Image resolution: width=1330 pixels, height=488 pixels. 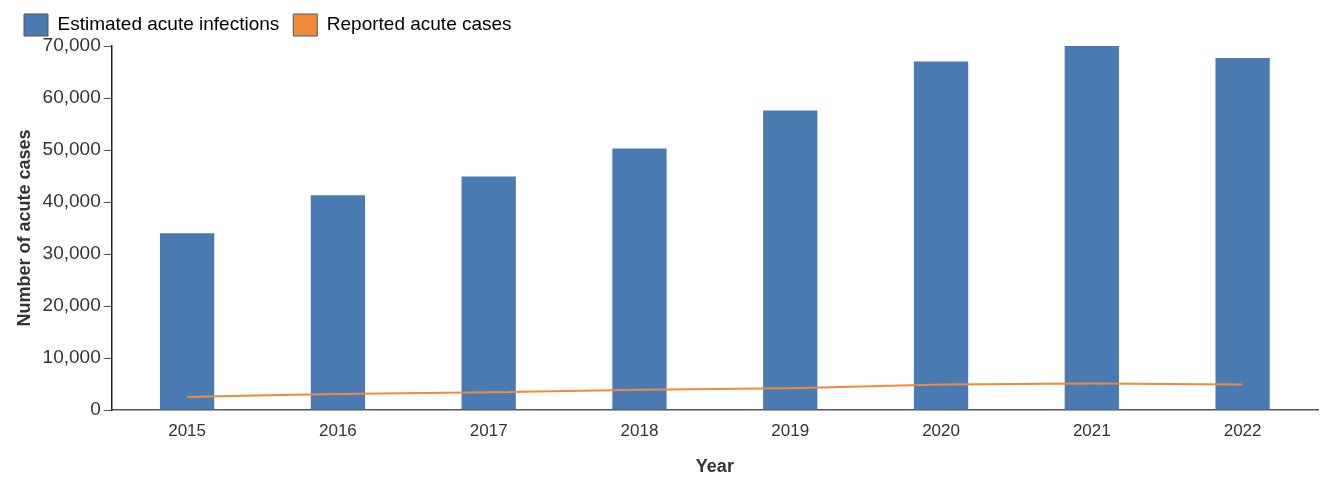 I want to click on y-axis-title: Number of acute cases, so click(x=23, y=228).